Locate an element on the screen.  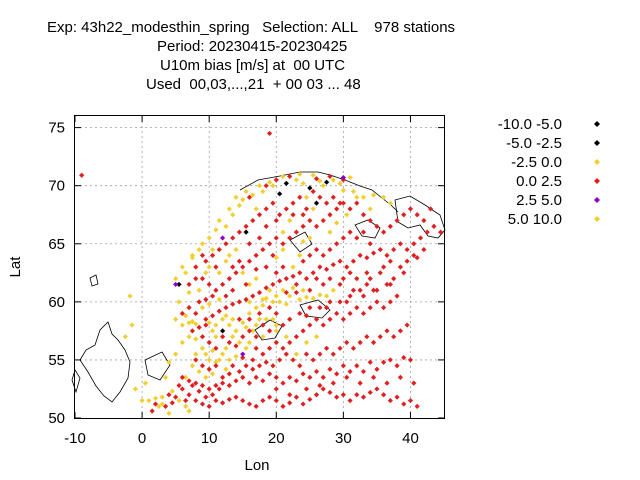
y-axis-label: Lat is located at coordinates (15, 267).